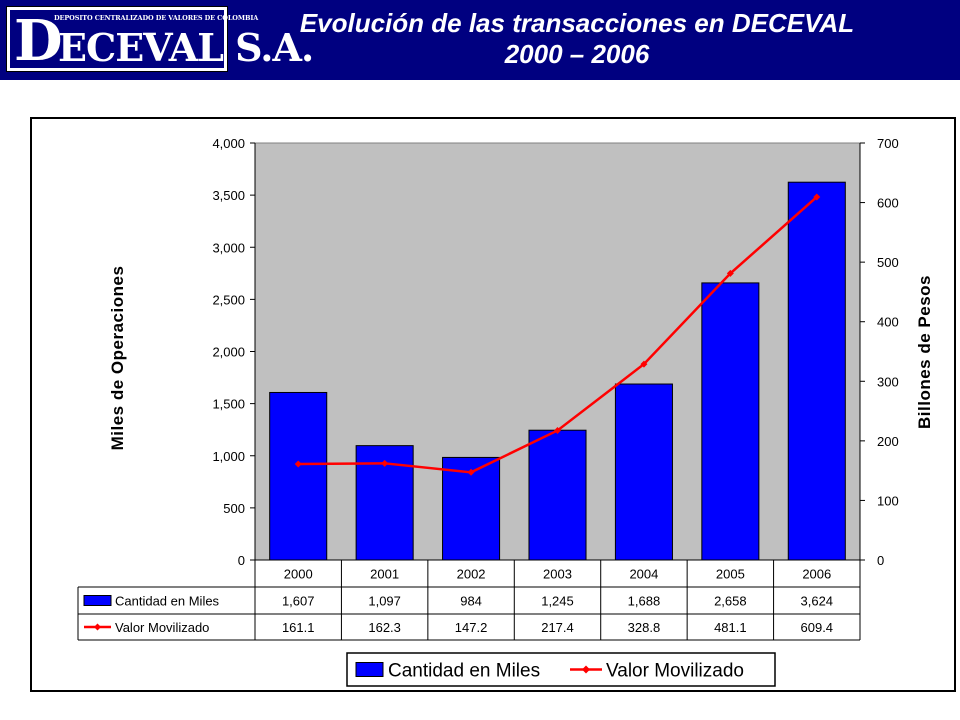 The width and height of the screenshot is (960, 720). Describe the element at coordinates (817, 627) in the screenshot. I see `data-label: 609.4` at that location.